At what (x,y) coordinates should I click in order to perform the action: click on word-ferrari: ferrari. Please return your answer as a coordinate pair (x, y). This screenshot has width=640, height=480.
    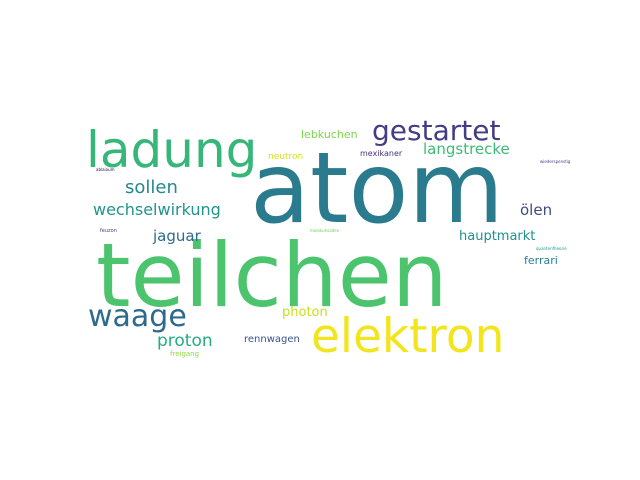
    Looking at the image, I should click on (541, 260).